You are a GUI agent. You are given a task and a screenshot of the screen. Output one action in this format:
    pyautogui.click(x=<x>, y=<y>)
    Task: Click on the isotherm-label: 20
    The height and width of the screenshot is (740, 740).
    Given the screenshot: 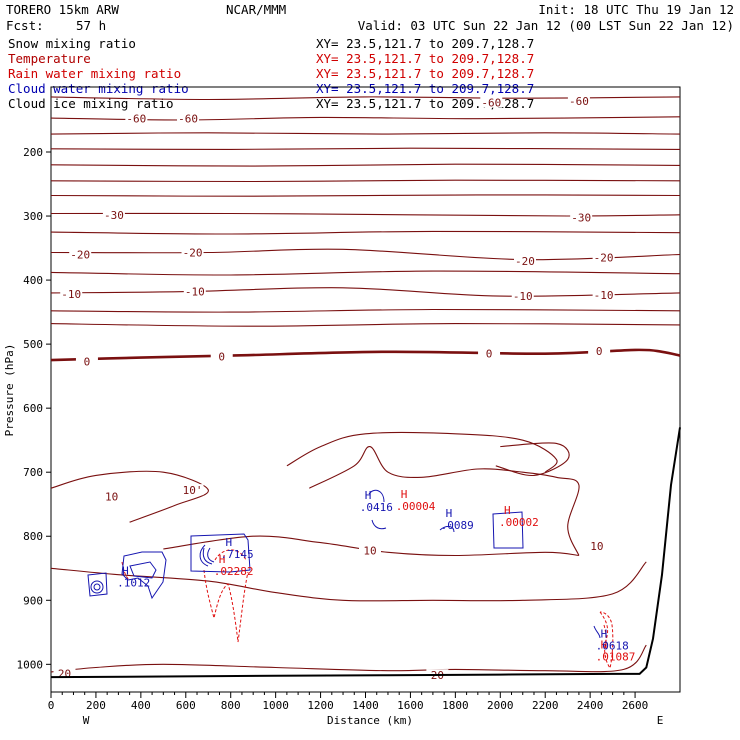 What is the action you would take?
    pyautogui.click(x=64, y=673)
    